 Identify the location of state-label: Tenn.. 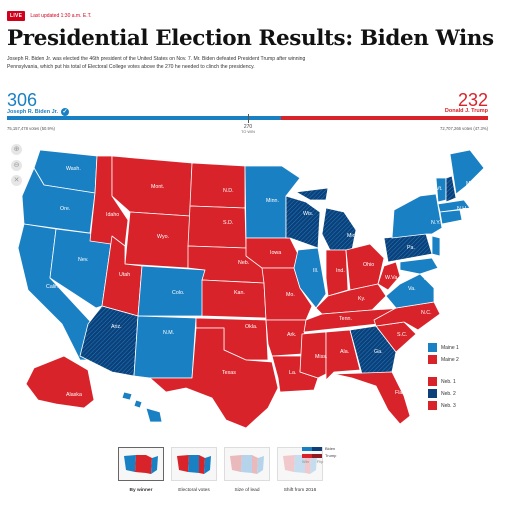
(345, 319).